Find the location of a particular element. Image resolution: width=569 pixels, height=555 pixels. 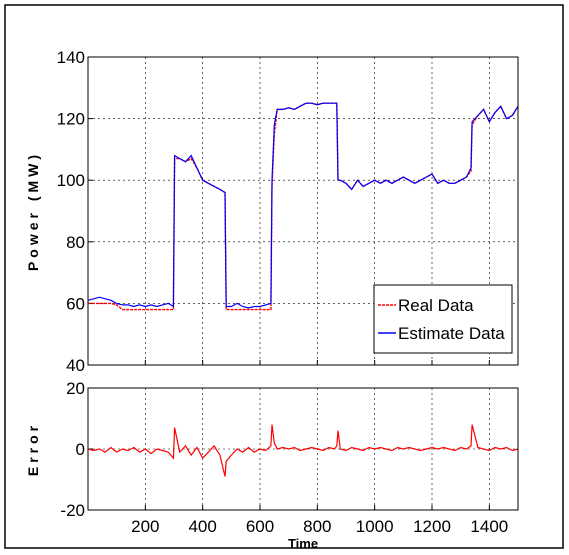

x-tick-label: 200 is located at coordinates (145, 526).